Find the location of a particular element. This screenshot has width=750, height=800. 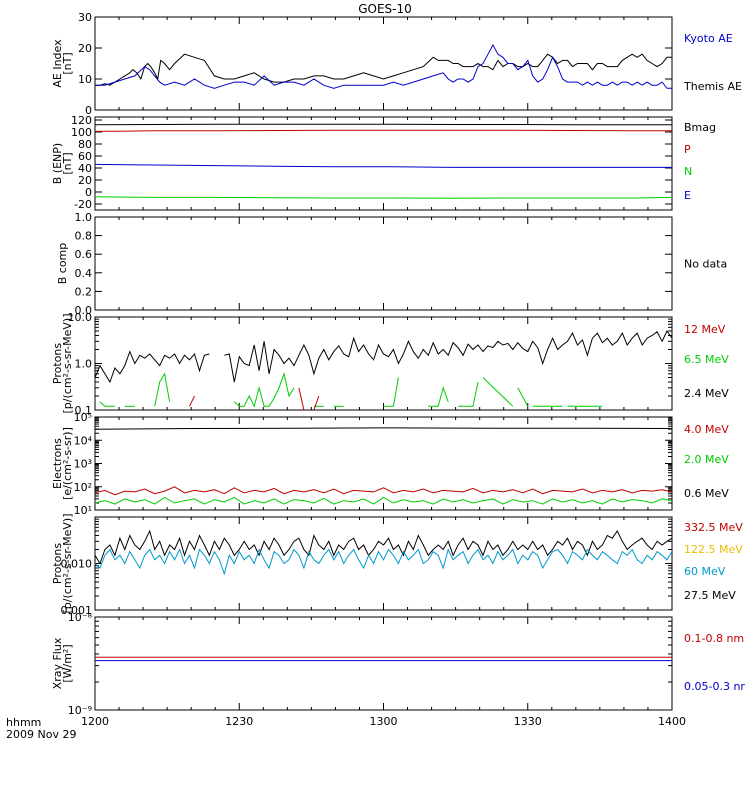

series-line-bmag is located at coordinates (383, 124).